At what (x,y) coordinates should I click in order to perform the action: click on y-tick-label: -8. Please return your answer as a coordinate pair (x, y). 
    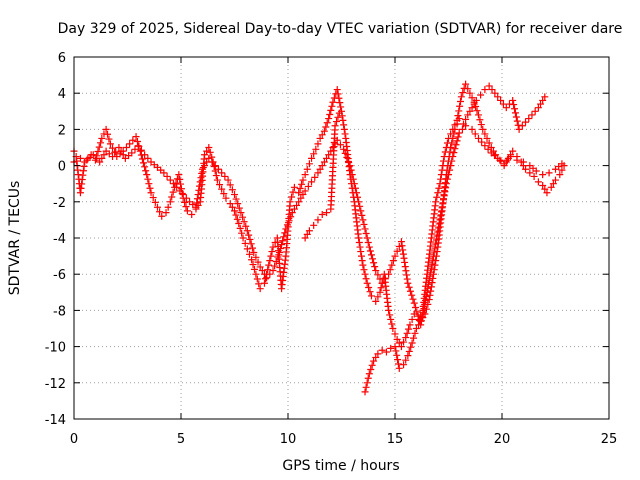
    Looking at the image, I should click on (59, 311).